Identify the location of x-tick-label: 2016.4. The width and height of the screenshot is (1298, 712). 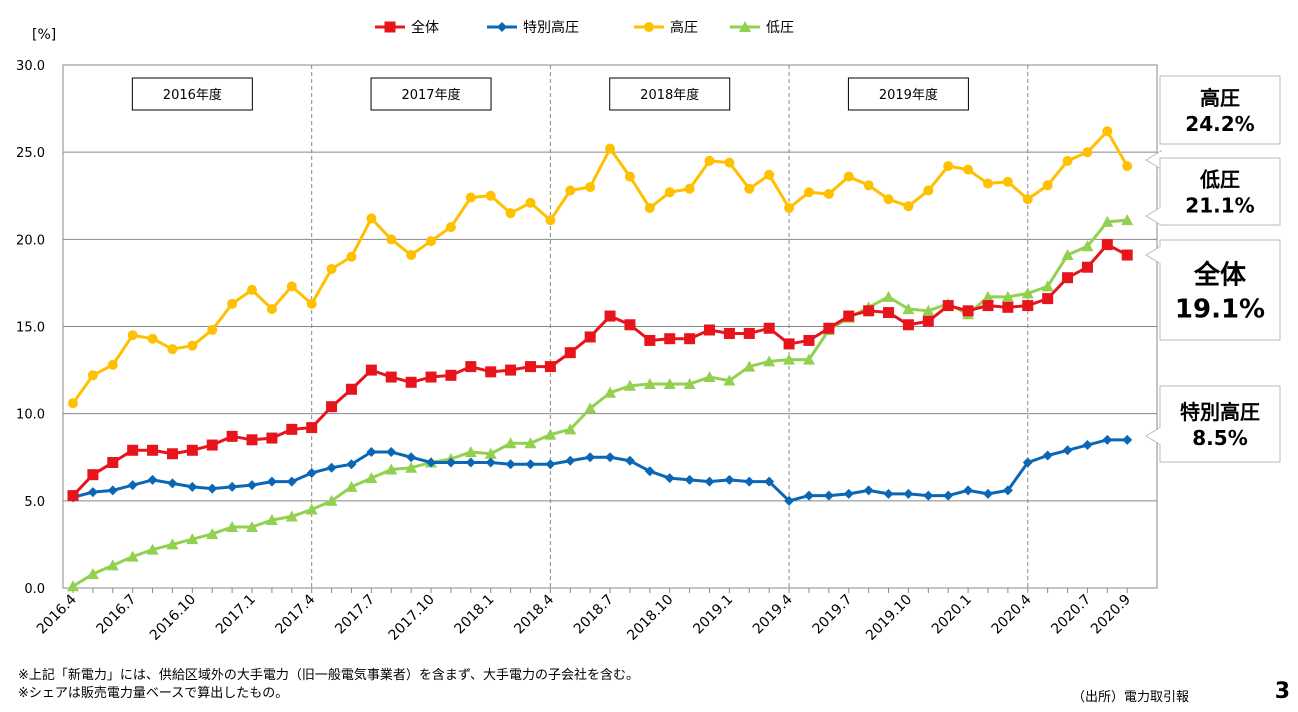
(57, 614).